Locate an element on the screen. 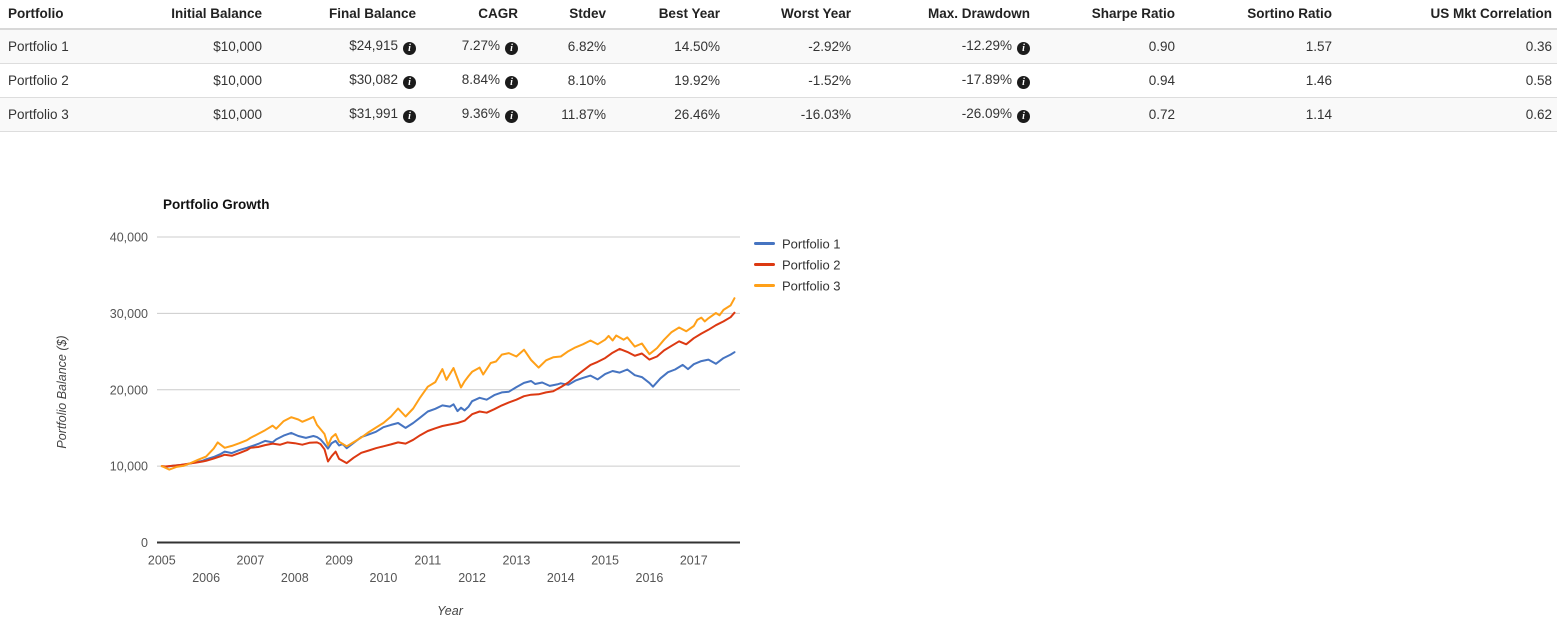 The height and width of the screenshot is (629, 1557). cagr-value: 7.27% i is located at coordinates (472, 46).